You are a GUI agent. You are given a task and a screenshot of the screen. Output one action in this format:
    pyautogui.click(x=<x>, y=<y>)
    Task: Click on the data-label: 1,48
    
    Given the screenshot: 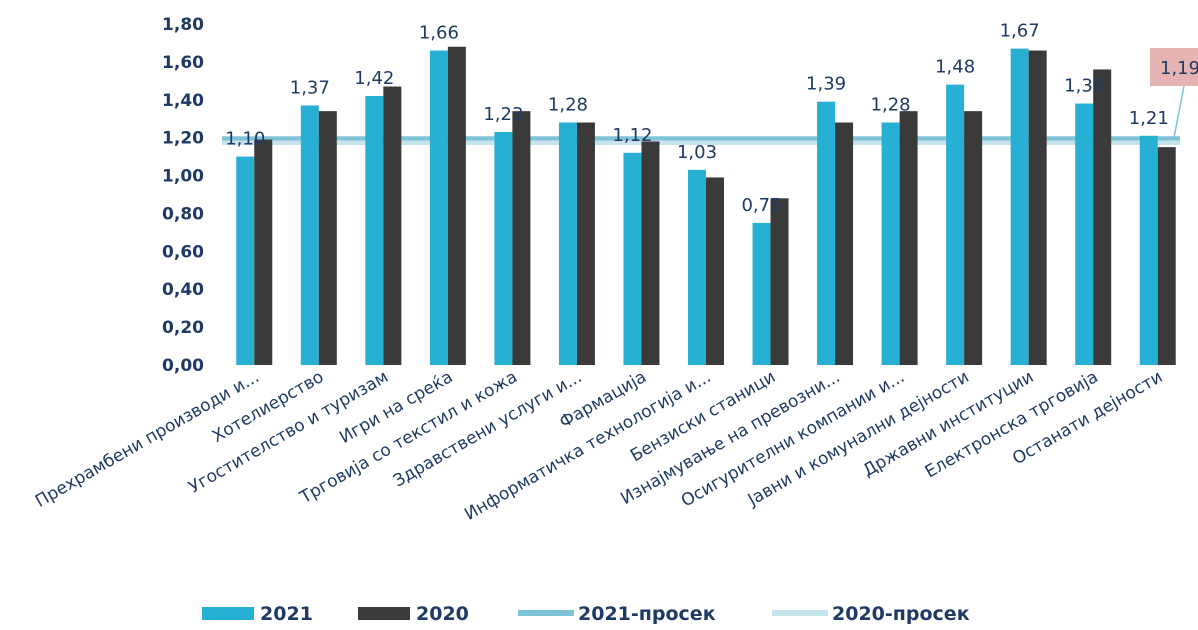 What is the action you would take?
    pyautogui.click(x=955, y=67)
    